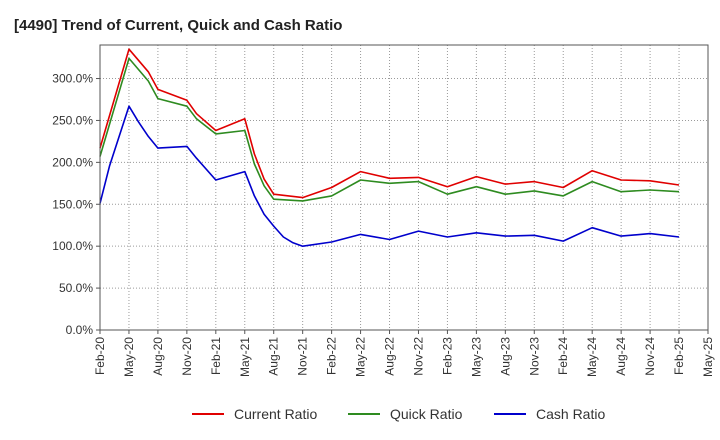  Describe the element at coordinates (679, 356) in the screenshot. I see `x-tick-label: Feb-25` at that location.